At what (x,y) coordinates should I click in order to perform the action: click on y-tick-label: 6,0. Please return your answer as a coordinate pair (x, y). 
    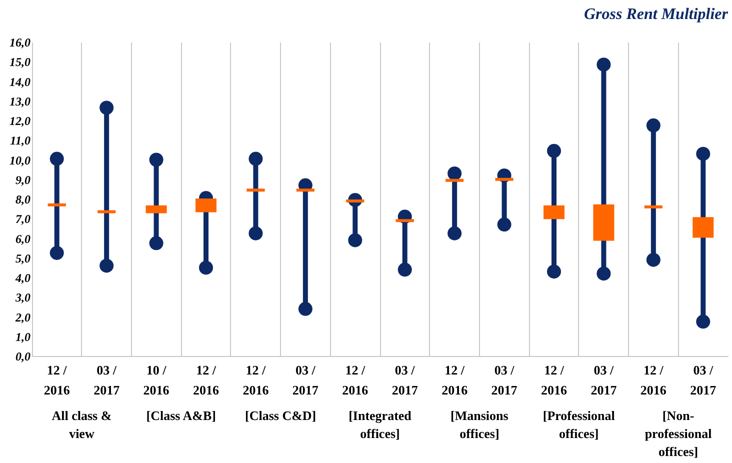
    Looking at the image, I should click on (23, 239).